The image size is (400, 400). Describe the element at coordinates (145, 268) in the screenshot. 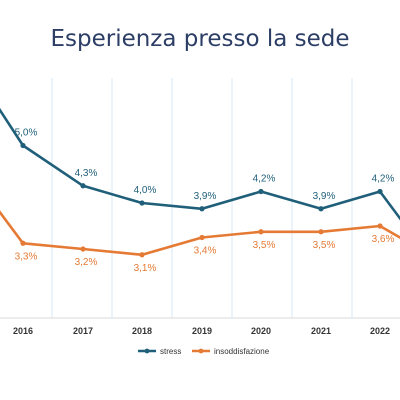

I see `data-label-insoddisfazione: 3,1%` at that location.